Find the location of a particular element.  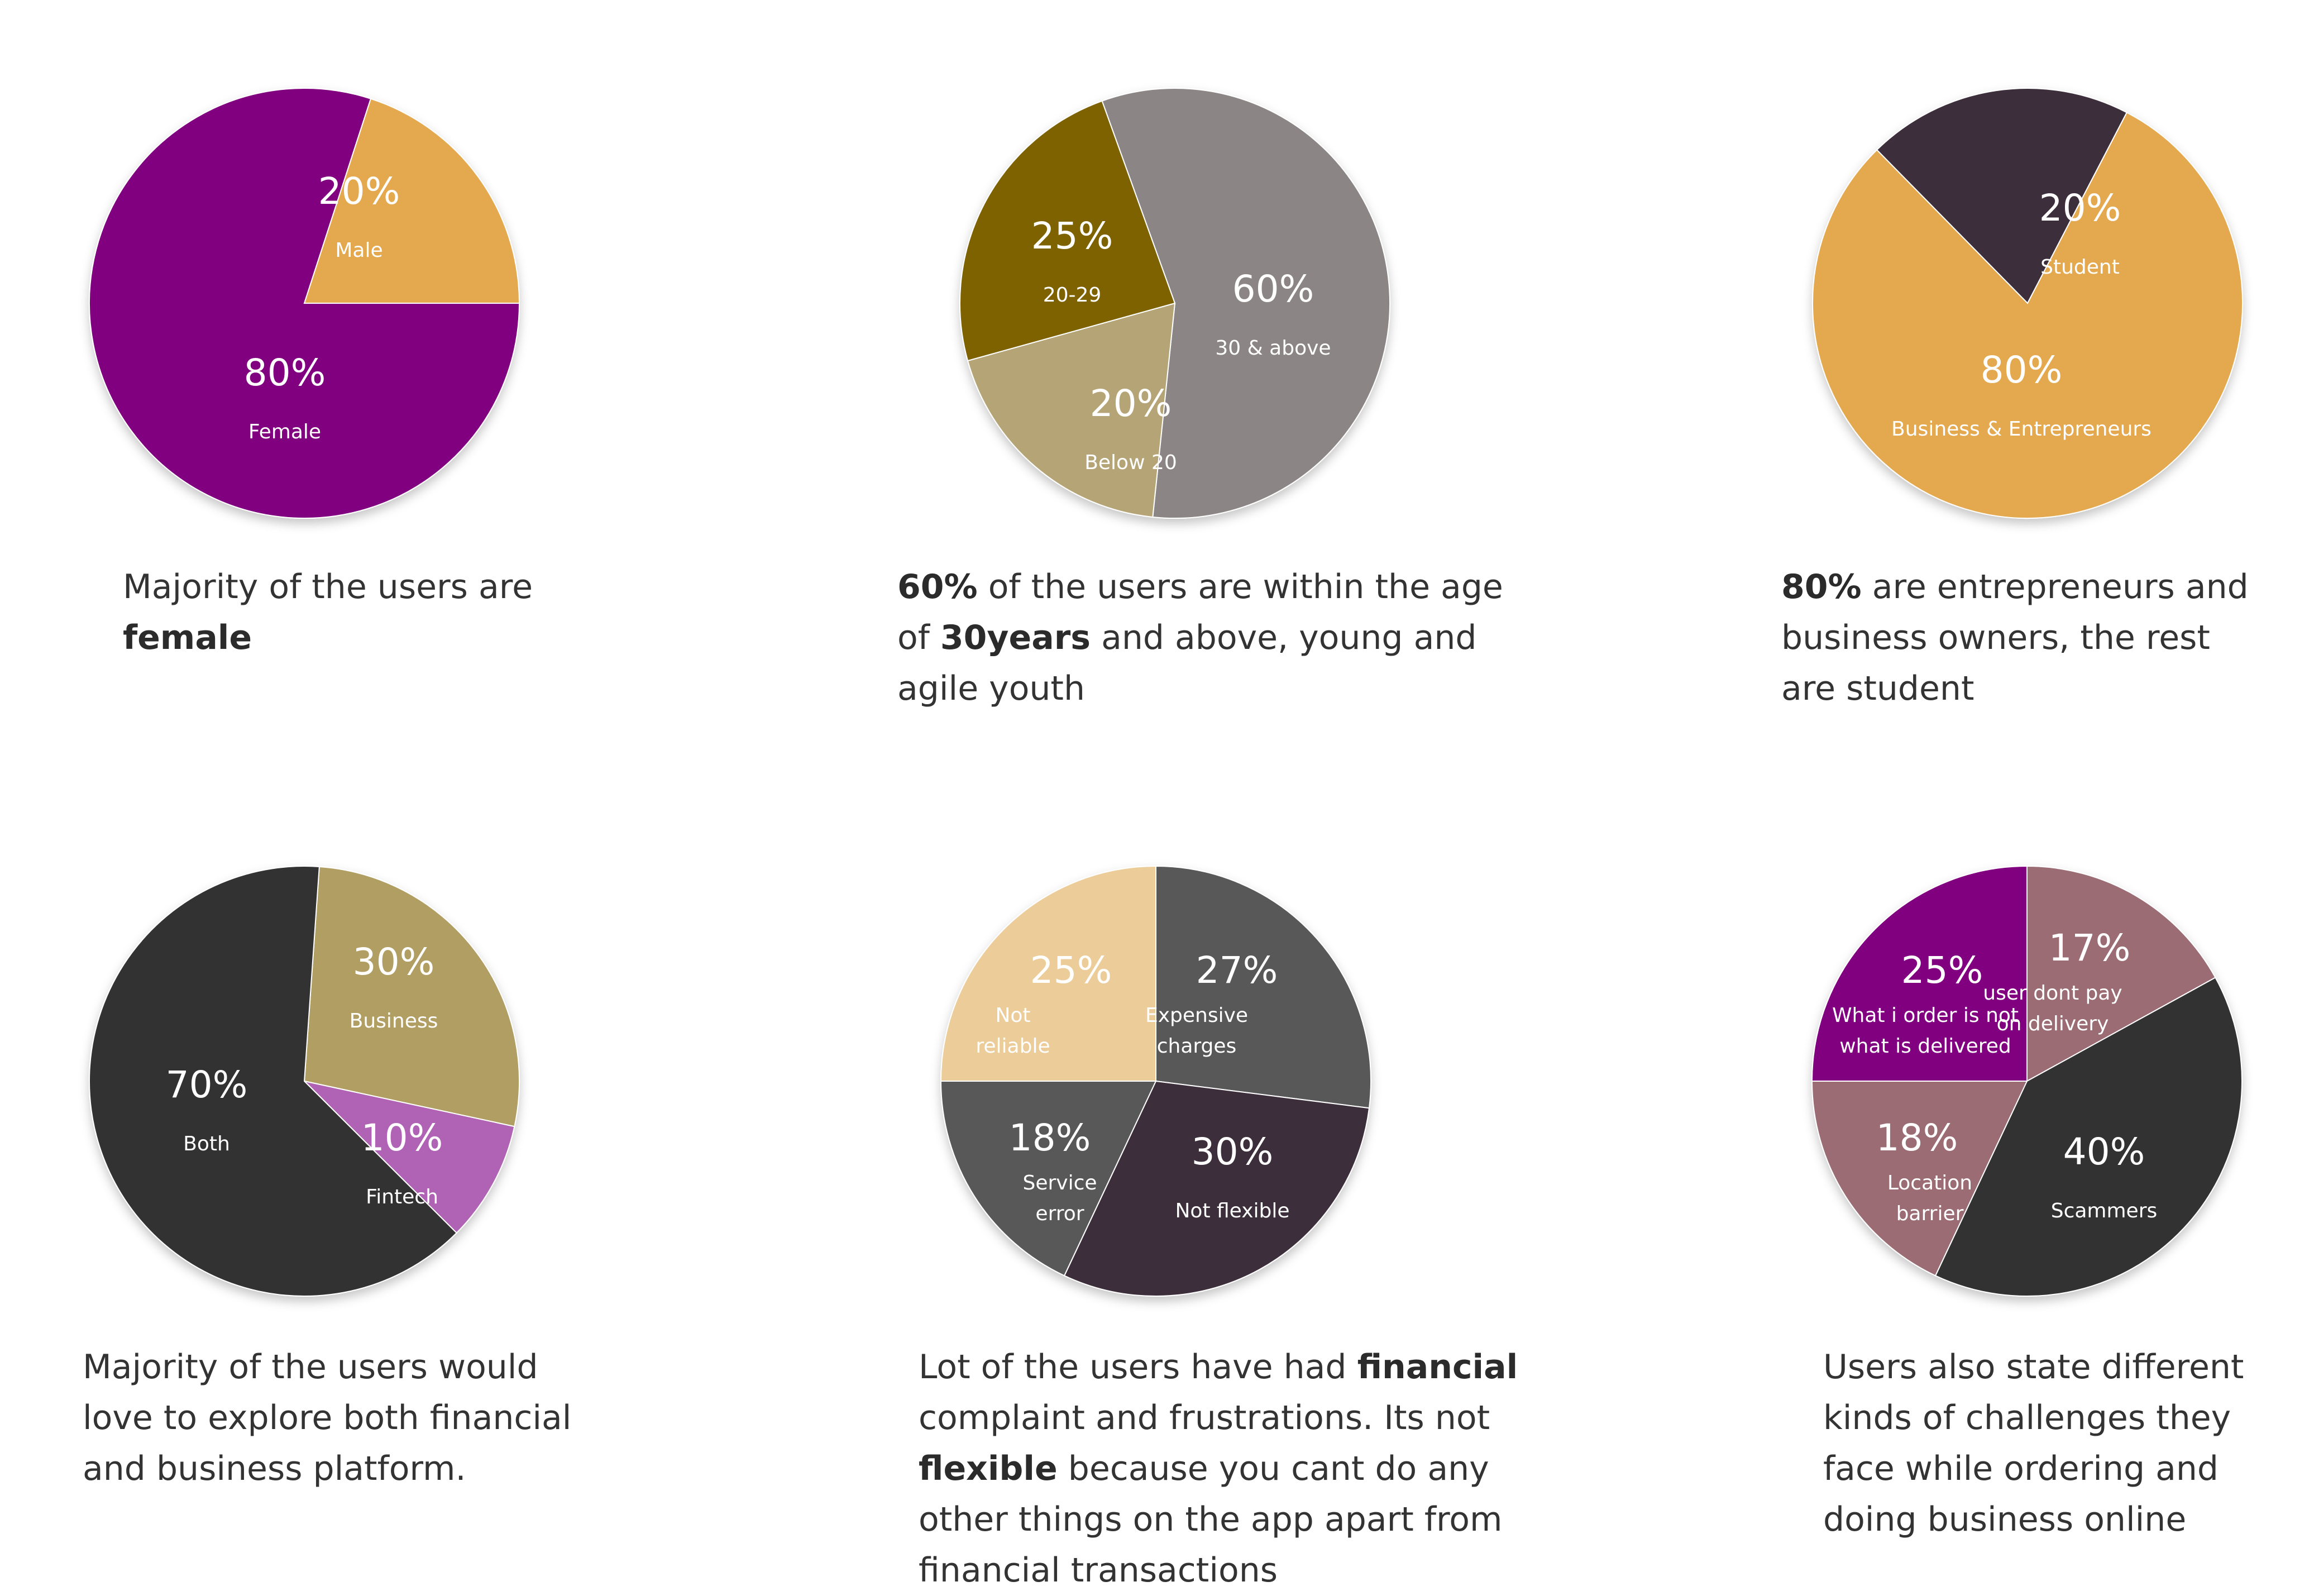

caption-line: kinds of challenges they is located at coordinates (2060, 1418).